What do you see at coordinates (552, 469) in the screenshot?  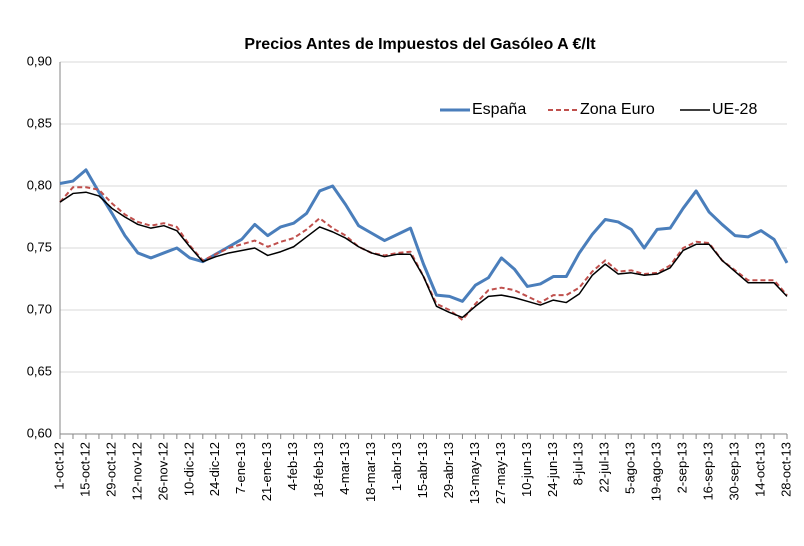 I see `x-tick-label: 24-jun-13` at bounding box center [552, 469].